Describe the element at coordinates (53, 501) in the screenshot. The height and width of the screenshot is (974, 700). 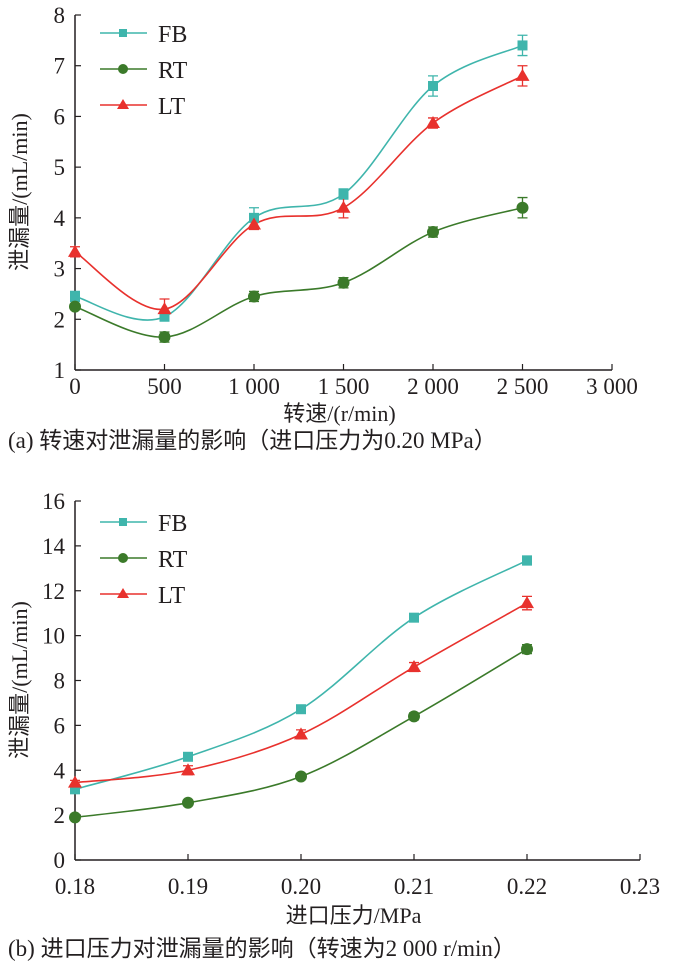
I see `y-tick-label: 16` at that location.